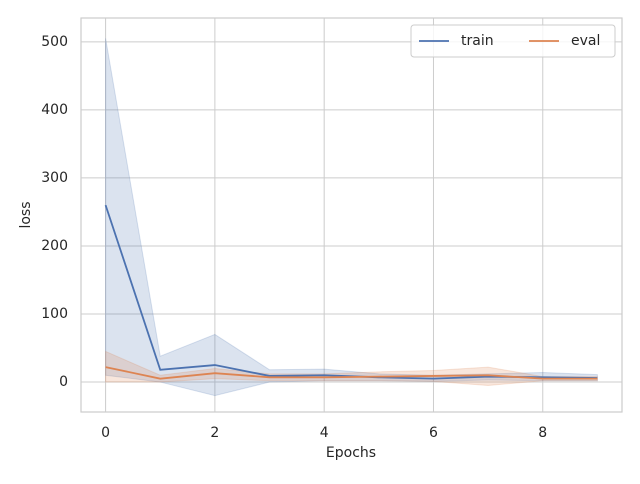  I want to click on y-tick-label: 300, so click(54, 178).